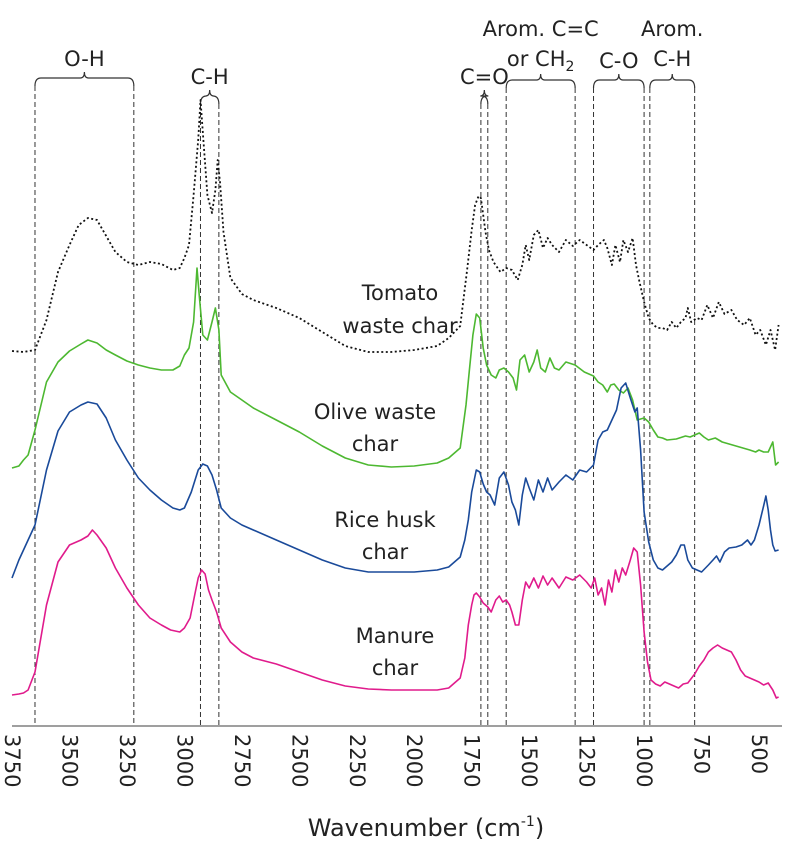 This screenshot has height=852, width=788. I want to click on x-tick-label-2250: 2250, so click(357, 760).